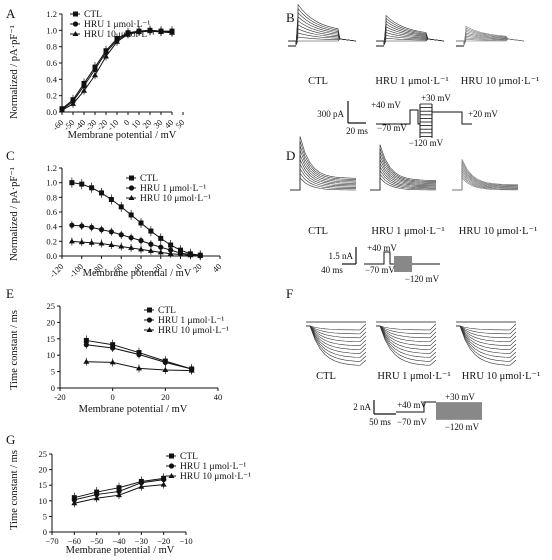  What do you see at coordinates (51, 212) in the screenshot?
I see `chart-c-ytick-label: 0.6` at bounding box center [51, 212].